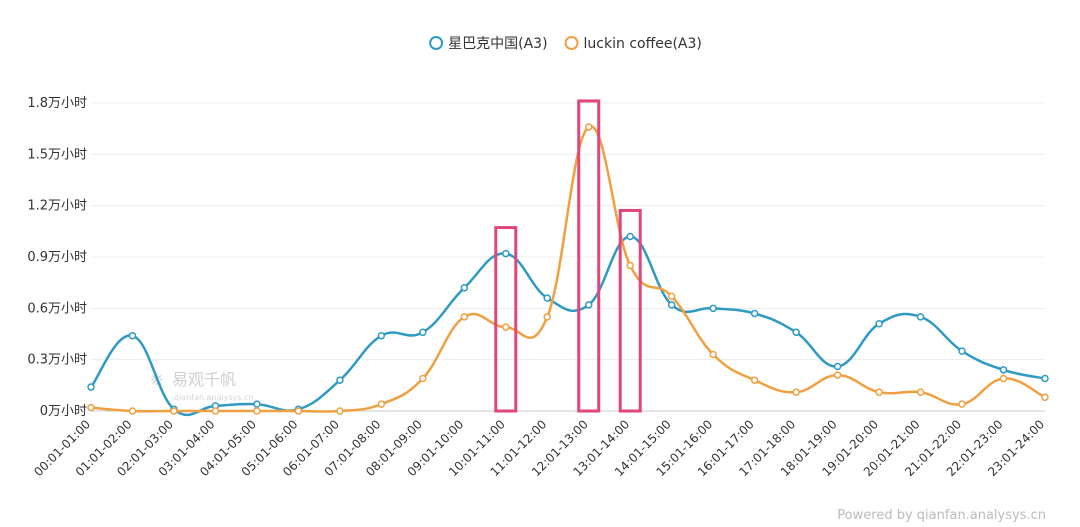 The image size is (1080, 527). I want to click on y-tick-label: 0.3万小时, so click(57, 360).